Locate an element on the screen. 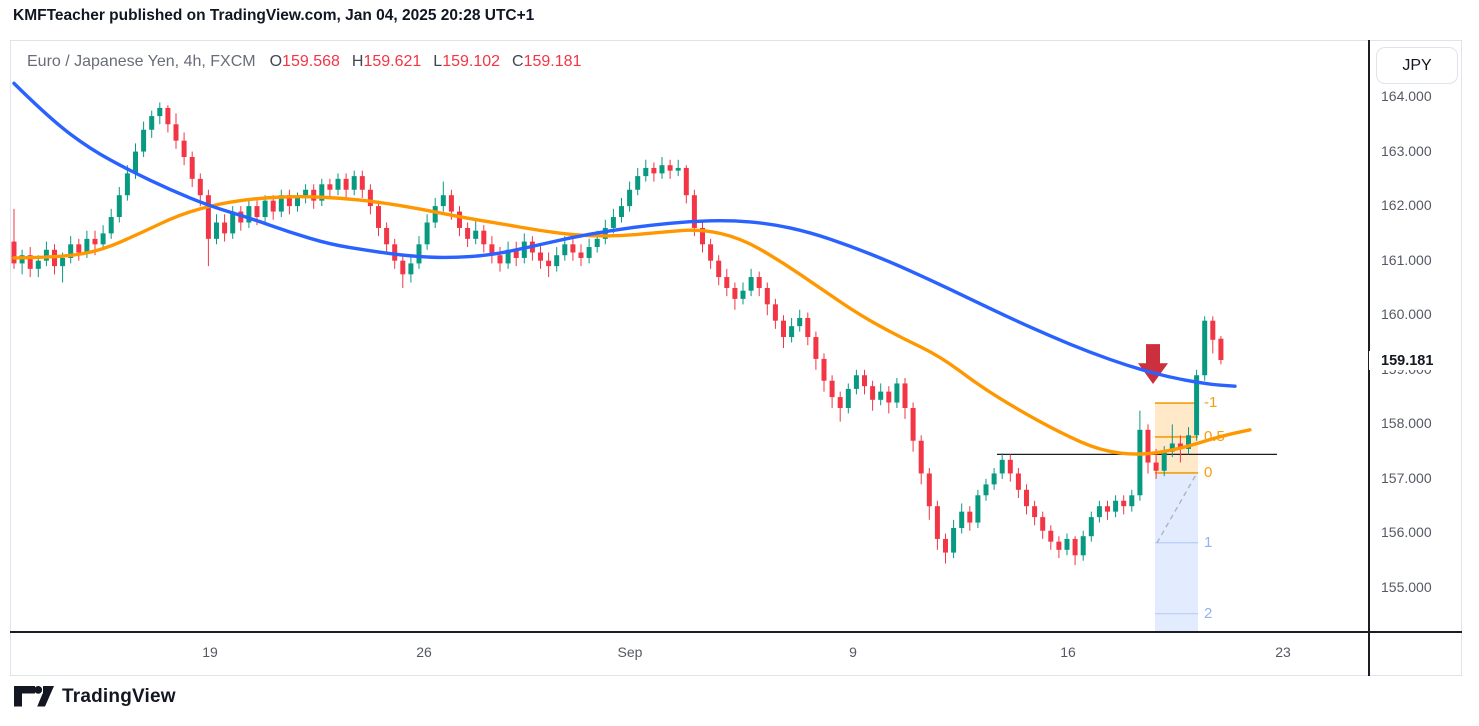 This screenshot has width=1479, height=726. last-price-label: 159.181 is located at coordinates (1415, 360).